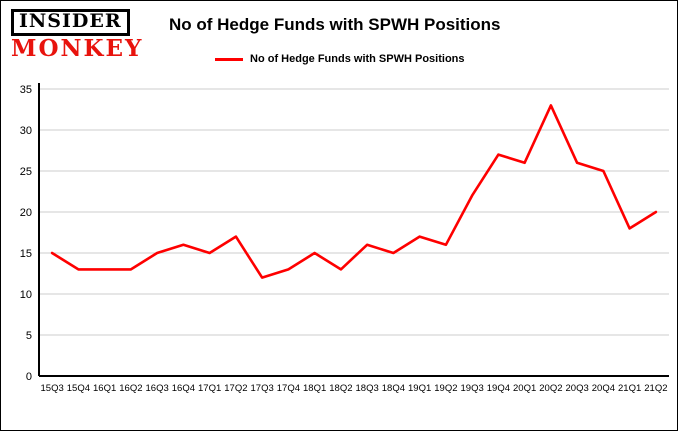 This screenshot has width=678, height=431. What do you see at coordinates (419, 388) in the screenshot?
I see `x-axis-label: 19Q1` at bounding box center [419, 388].